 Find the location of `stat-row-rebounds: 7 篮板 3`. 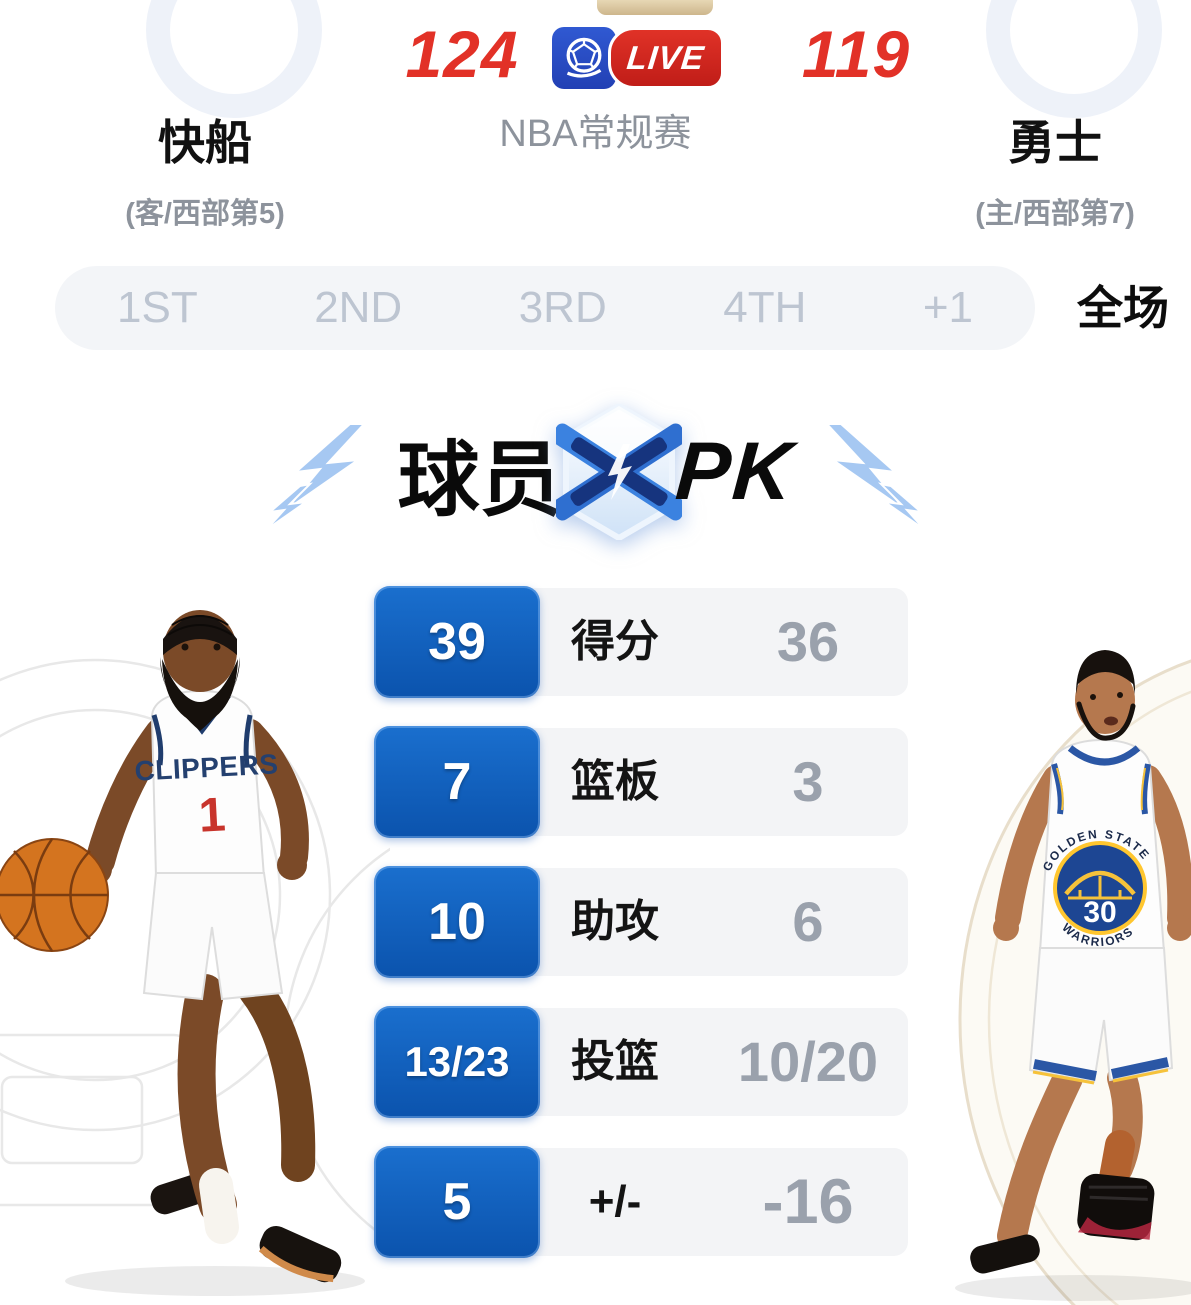

stat-row-rebounds: 7 篮板 3 is located at coordinates (595, 782).